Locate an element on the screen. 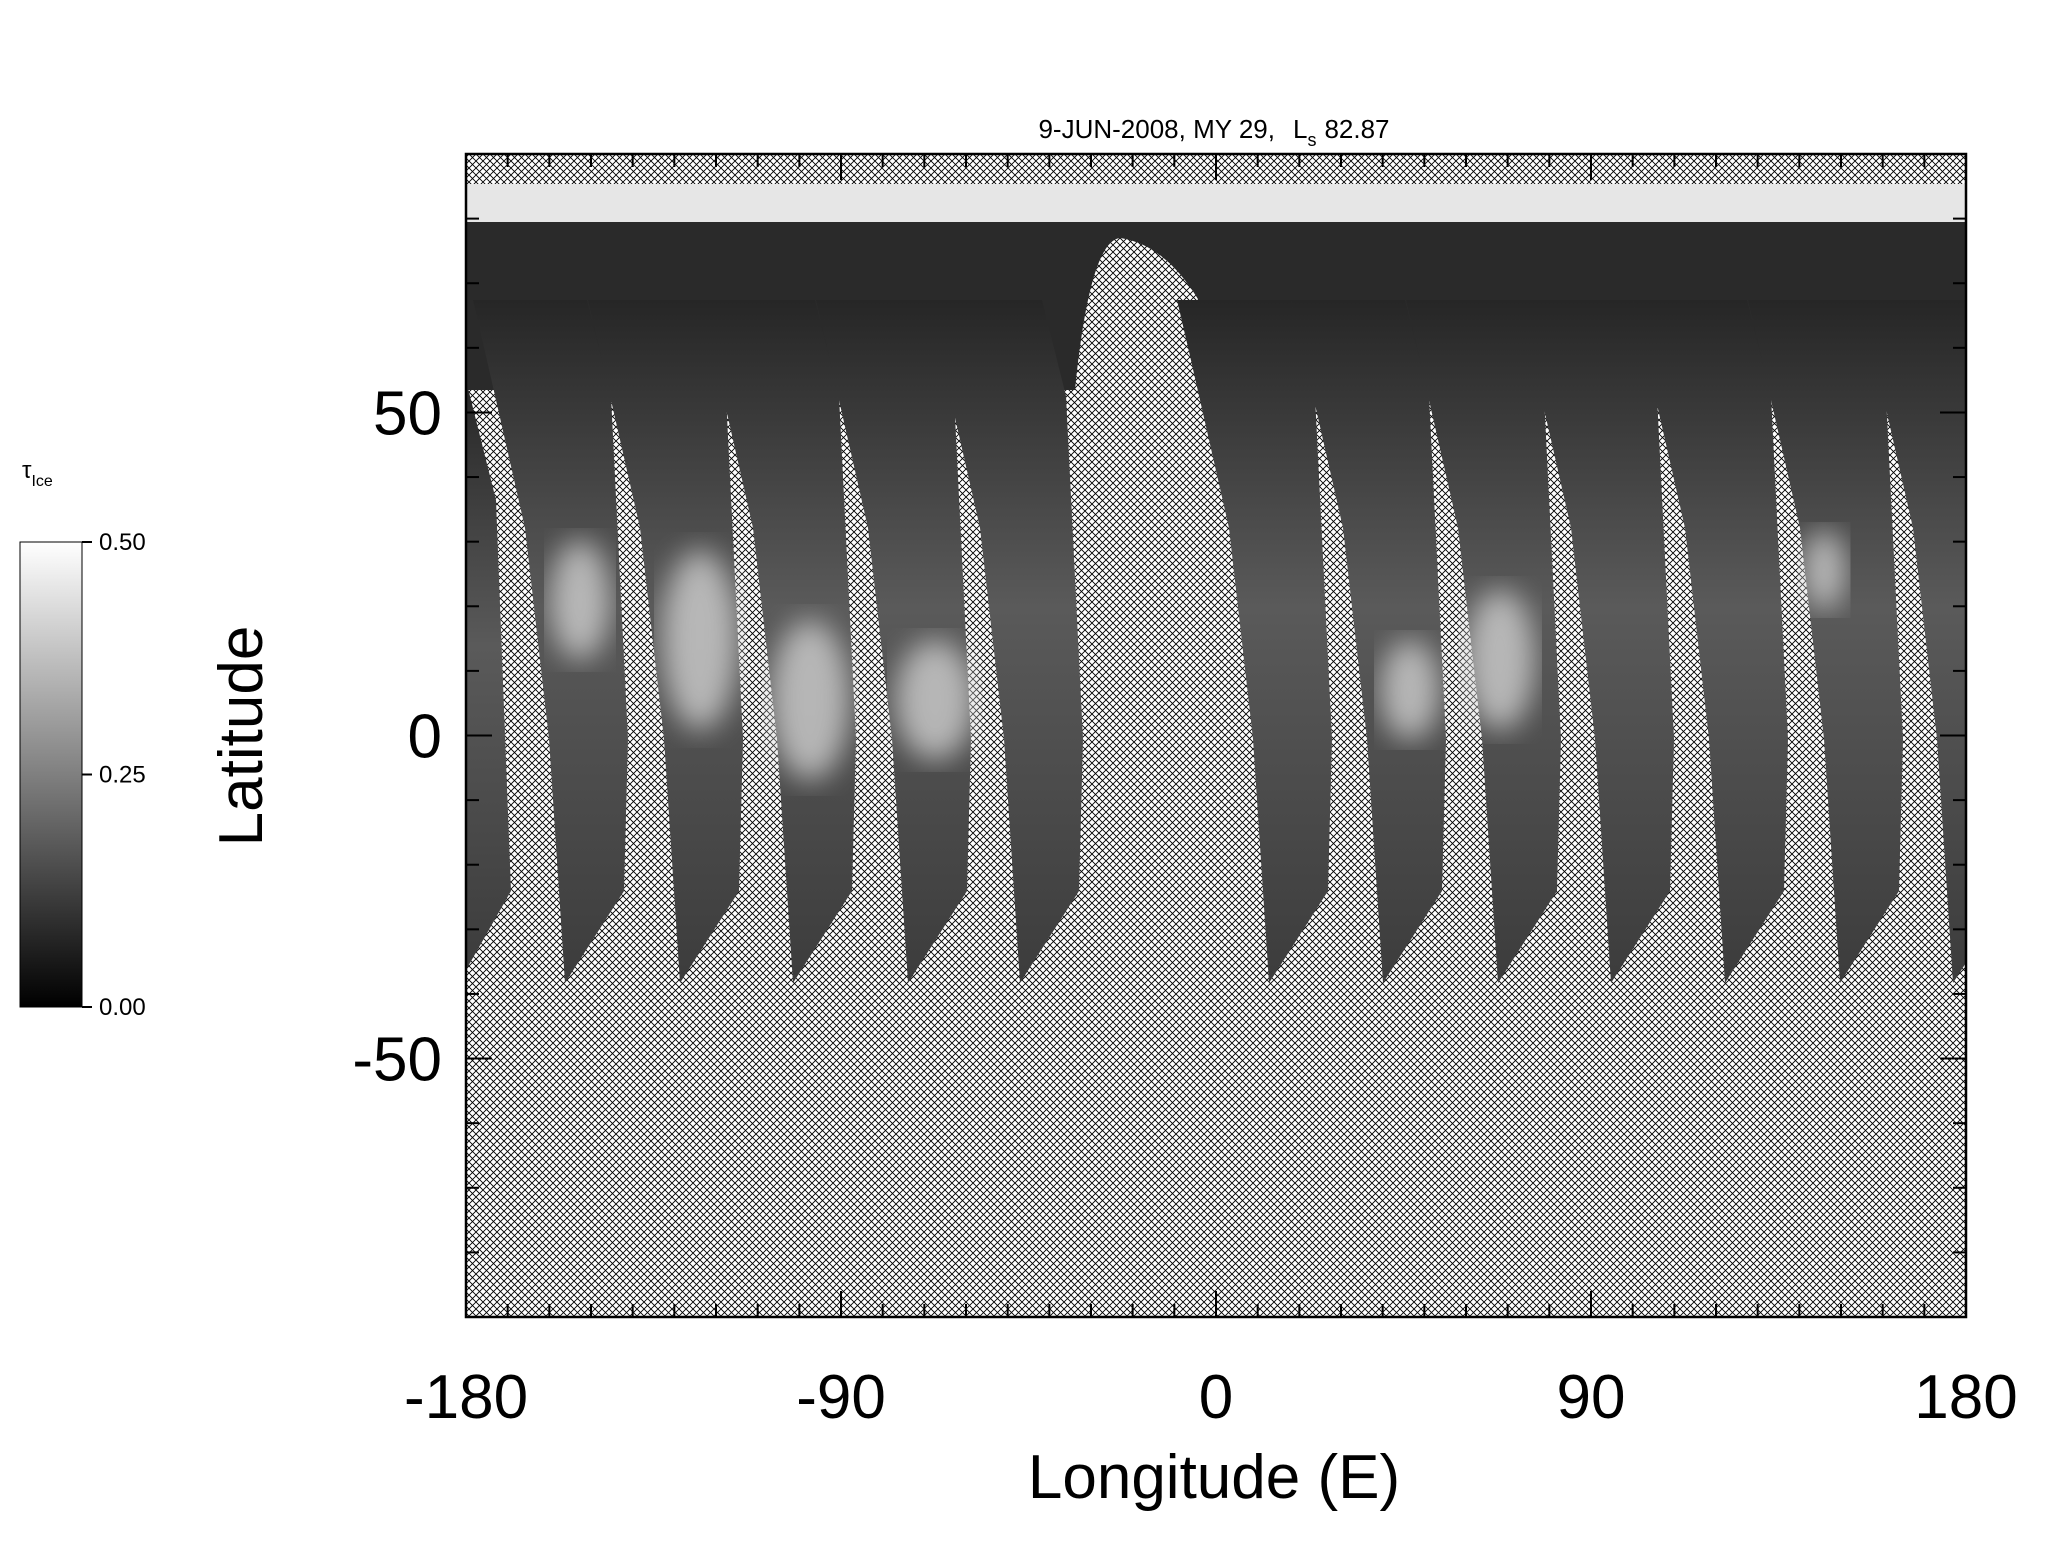 This screenshot has height=1541, width=2048. colorbar-symbol: τ is located at coordinates (27, 470).